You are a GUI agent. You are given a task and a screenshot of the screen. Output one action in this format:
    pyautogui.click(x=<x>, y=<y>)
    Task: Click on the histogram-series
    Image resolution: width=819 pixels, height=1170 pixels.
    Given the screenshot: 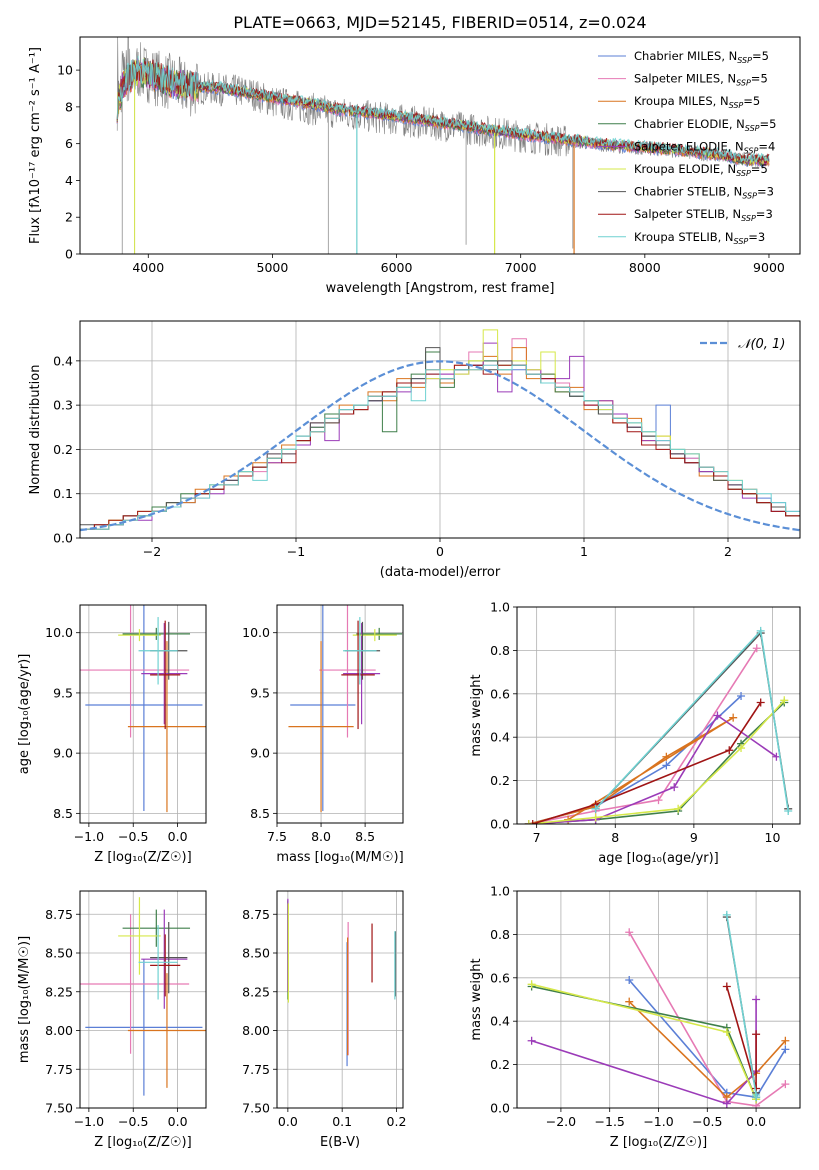 What is the action you would take?
    pyautogui.click(x=440, y=451)
    